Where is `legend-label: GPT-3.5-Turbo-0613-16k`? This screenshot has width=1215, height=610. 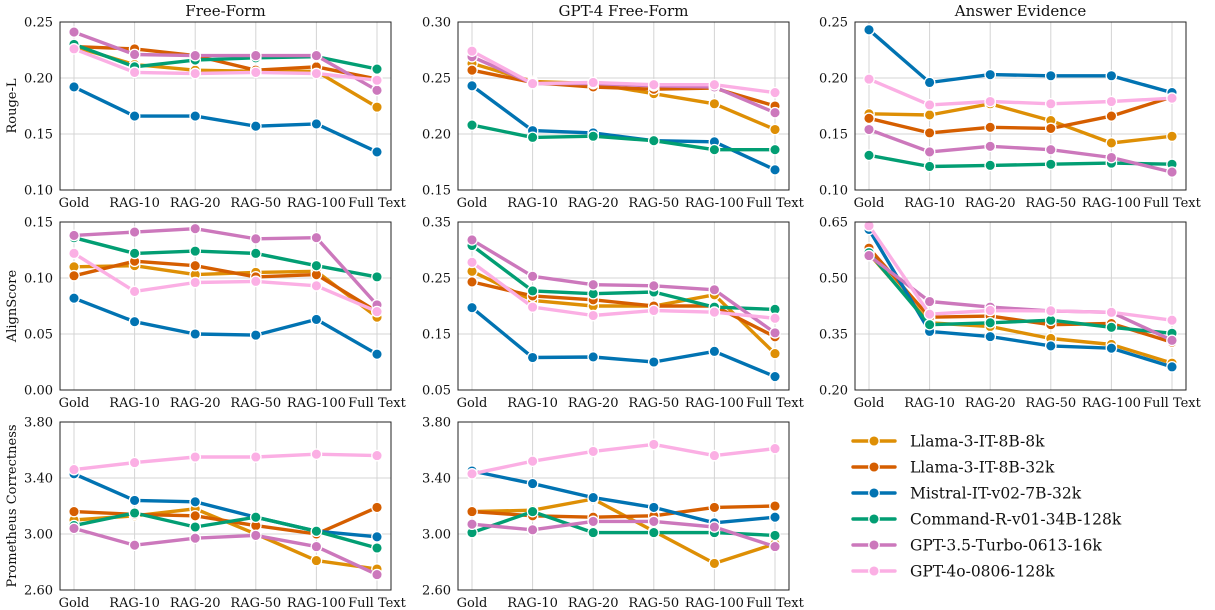 legend-label: GPT-3.5-Turbo-0613-16k is located at coordinates (1006, 546).